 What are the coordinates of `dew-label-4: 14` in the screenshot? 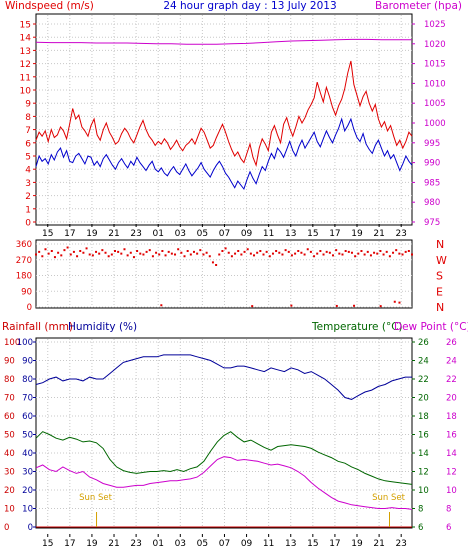 It's located at (451, 454).